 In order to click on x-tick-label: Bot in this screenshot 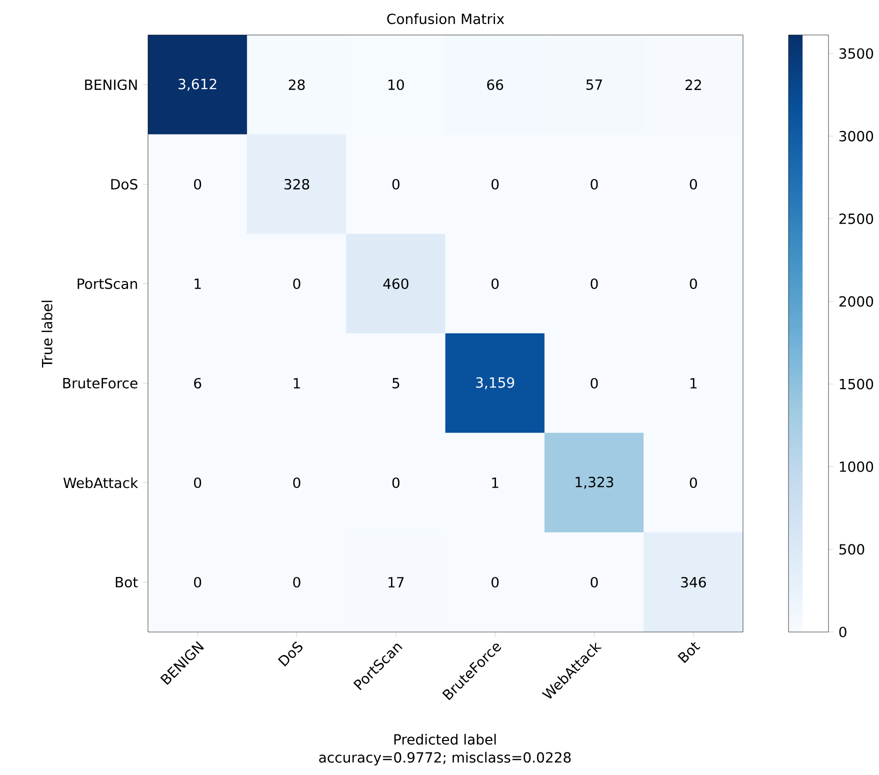, I will do `click(689, 653)`.